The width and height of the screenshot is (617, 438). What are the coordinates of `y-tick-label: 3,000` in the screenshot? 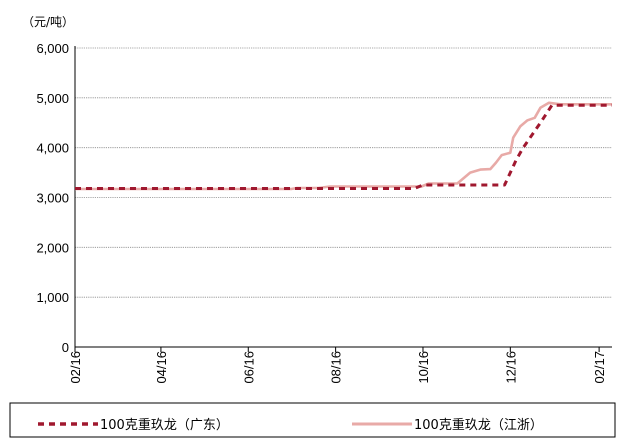 It's located at (52, 198).